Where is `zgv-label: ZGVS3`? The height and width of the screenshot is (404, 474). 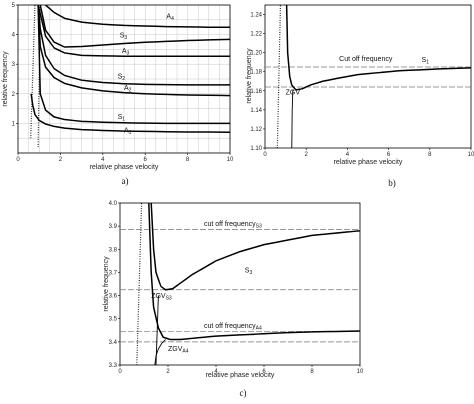
zgv-label: ZGVS3 is located at coordinates (161, 297).